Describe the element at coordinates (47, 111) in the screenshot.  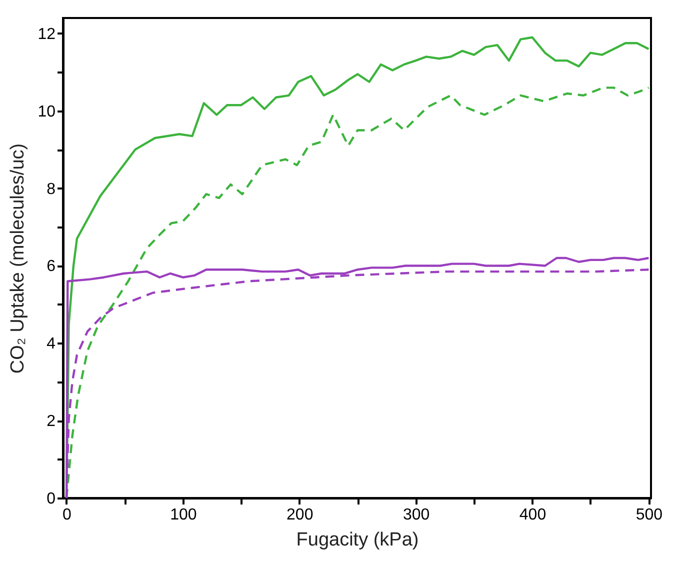
I see `y-tick-label: 10` at that location.